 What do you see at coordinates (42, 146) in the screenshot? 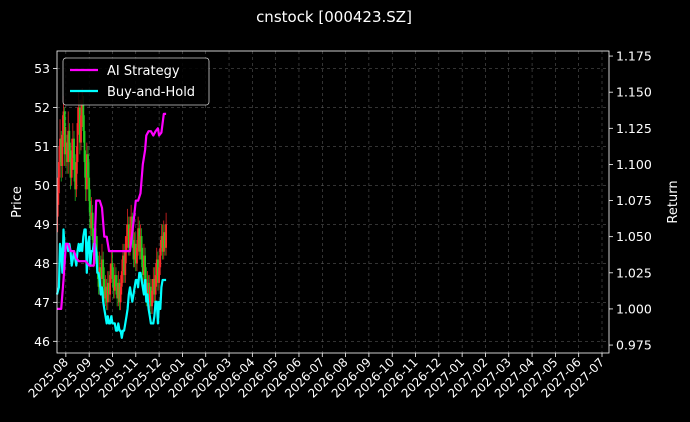
I see `y-tick-label-left: 51` at bounding box center [42, 146].